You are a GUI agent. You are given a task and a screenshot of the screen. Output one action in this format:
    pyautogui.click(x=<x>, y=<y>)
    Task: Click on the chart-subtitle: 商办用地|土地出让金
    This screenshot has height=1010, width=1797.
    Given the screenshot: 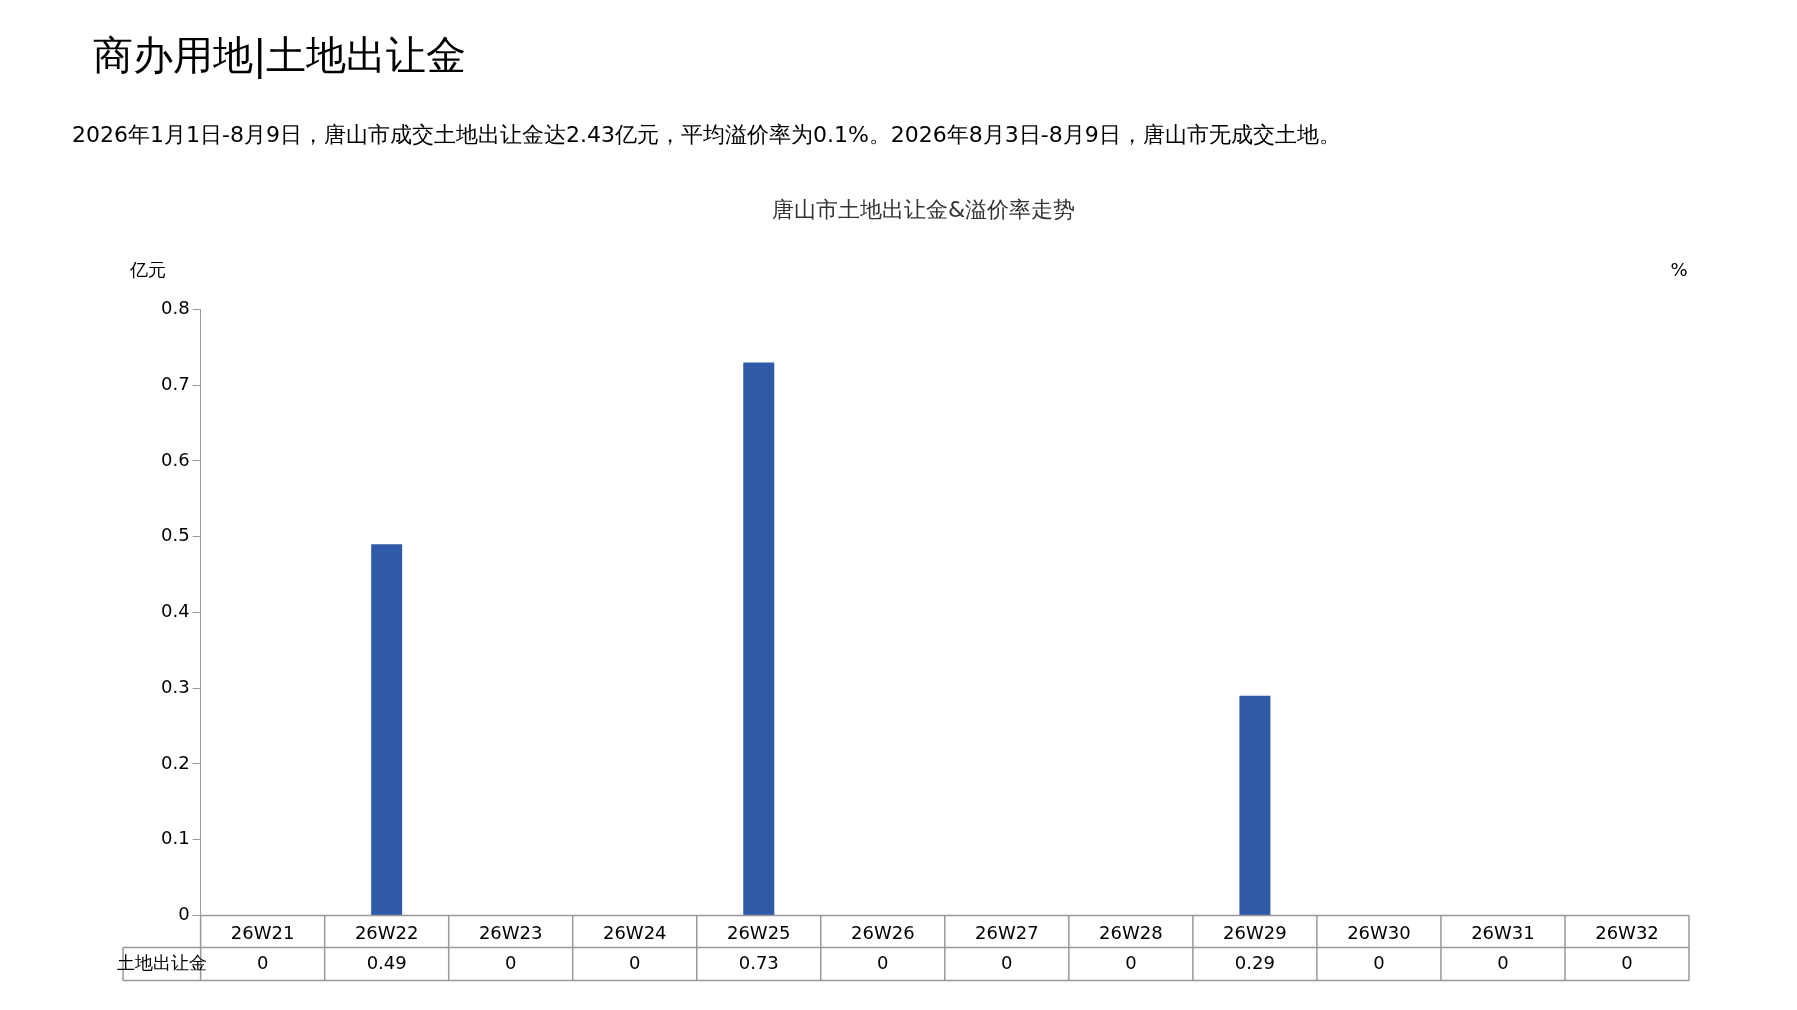 What is the action you would take?
    pyautogui.click(x=280, y=56)
    